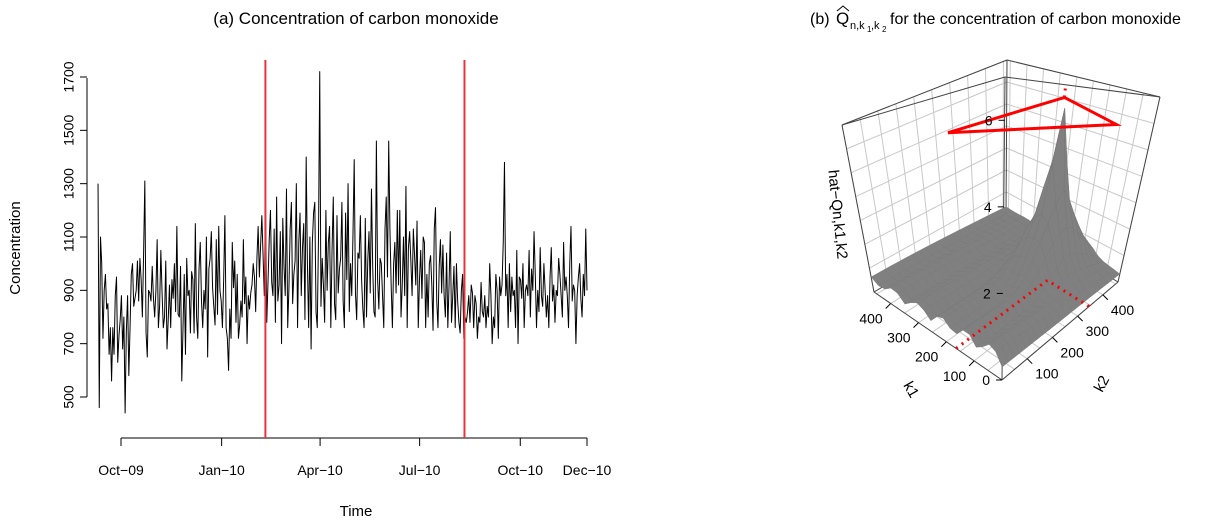 Image resolution: width=1211 pixels, height=520 pixels. Describe the element at coordinates (15, 247) in the screenshot. I see `chart-a-ylabel: Concentration` at that location.